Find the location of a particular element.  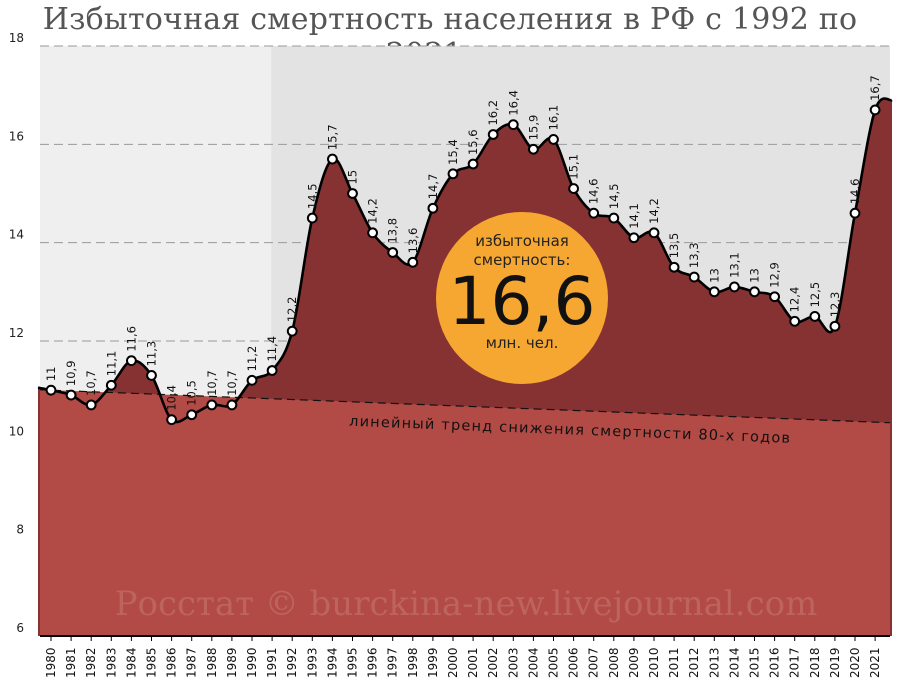

x-tick-label: 1987 is located at coordinates (192, 662).